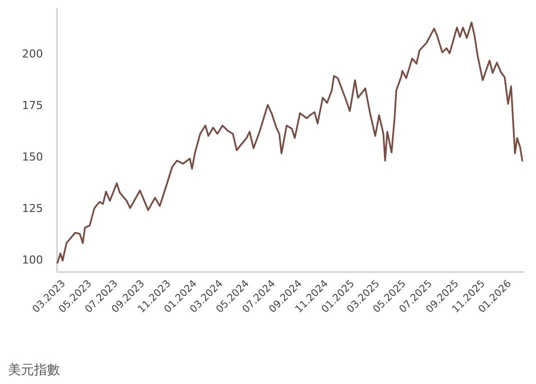 The image size is (536, 384). What do you see at coordinates (32, 105) in the screenshot?
I see `y-tick-label: 175` at bounding box center [32, 105].